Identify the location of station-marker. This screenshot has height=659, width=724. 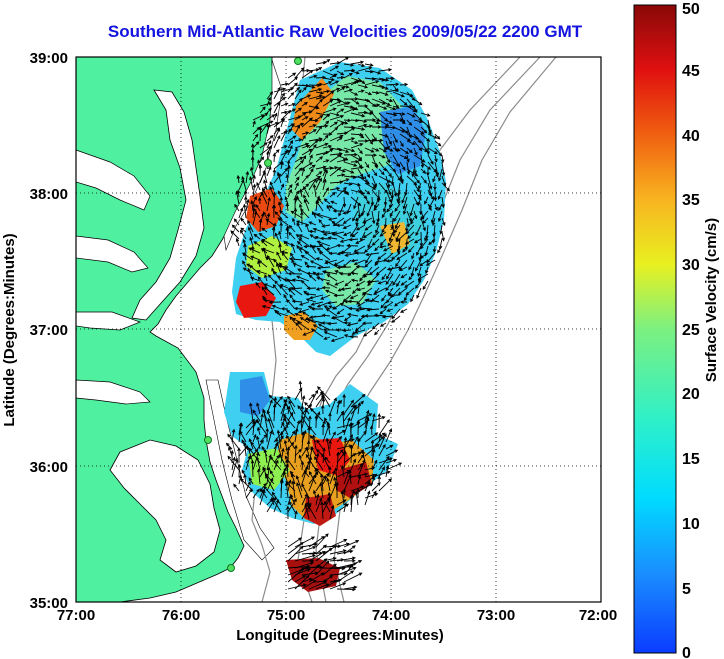
(268, 163).